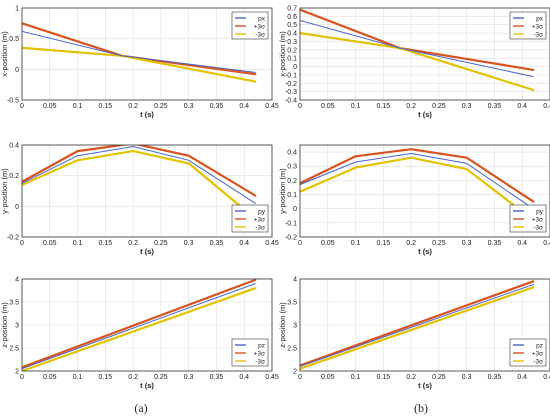 Image resolution: width=550 pixels, height=417 pixels. Describe the element at coordinates (250, 25) in the screenshot. I see `legend: px+3σ-3σ` at that location.